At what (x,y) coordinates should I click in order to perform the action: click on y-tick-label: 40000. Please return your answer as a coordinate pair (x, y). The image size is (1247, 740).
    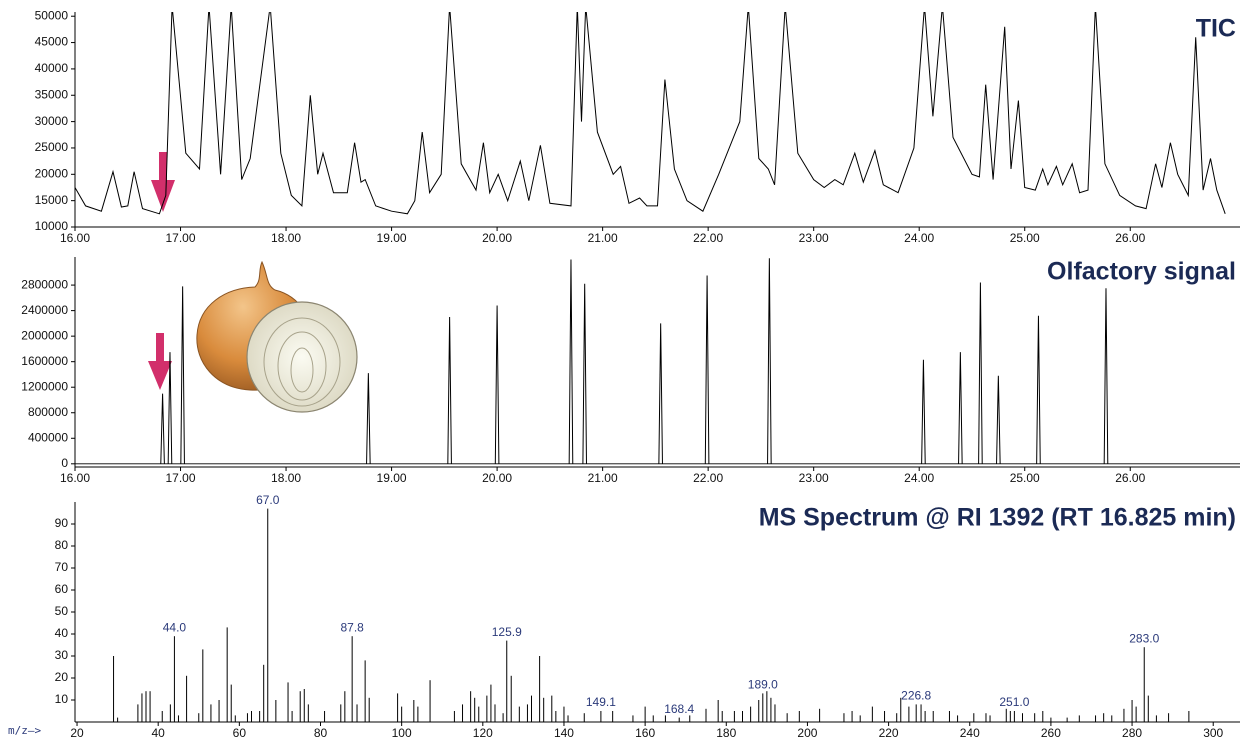
    Looking at the image, I should click on (52, 68).